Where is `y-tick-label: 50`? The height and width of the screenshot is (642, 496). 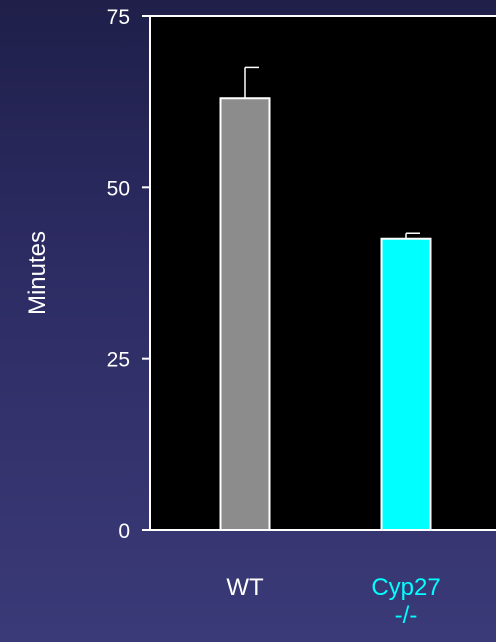
y-tick-label: 50 is located at coordinates (118, 188).